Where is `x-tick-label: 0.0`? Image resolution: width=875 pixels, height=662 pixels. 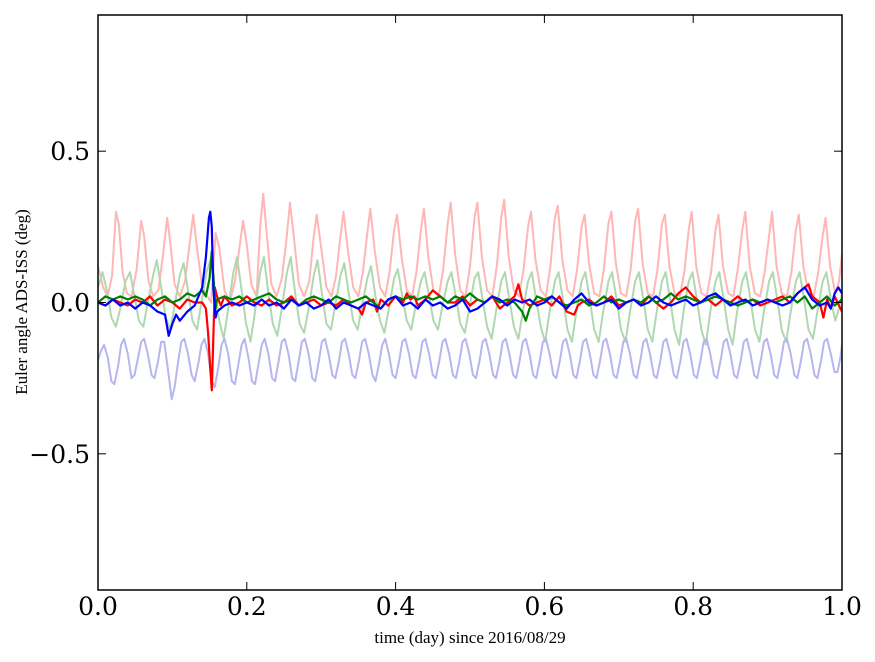
x-tick-label: 0.0 is located at coordinates (98, 606).